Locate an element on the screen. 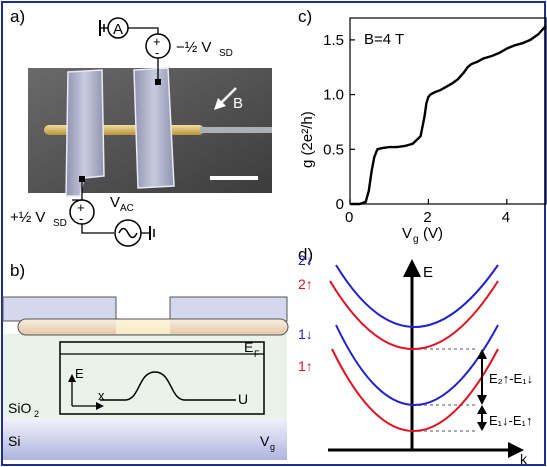 The width and height of the screenshot is (547, 467). gap-arrow-lower-top is located at coordinates (482, 409).